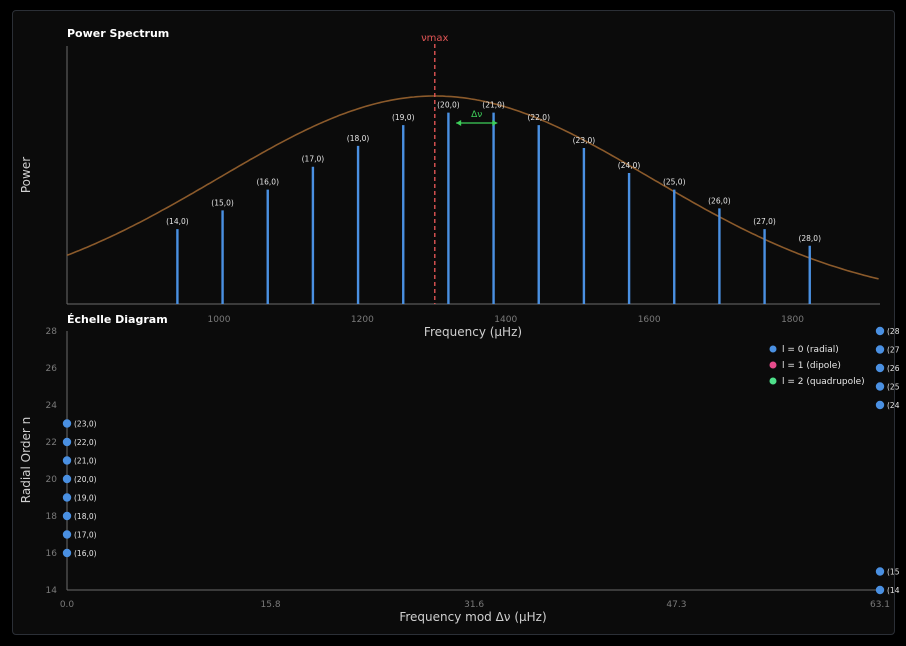 The height and width of the screenshot is (646, 906). I want to click on legend-label-l1: l = 1 (dipole), so click(811, 366).